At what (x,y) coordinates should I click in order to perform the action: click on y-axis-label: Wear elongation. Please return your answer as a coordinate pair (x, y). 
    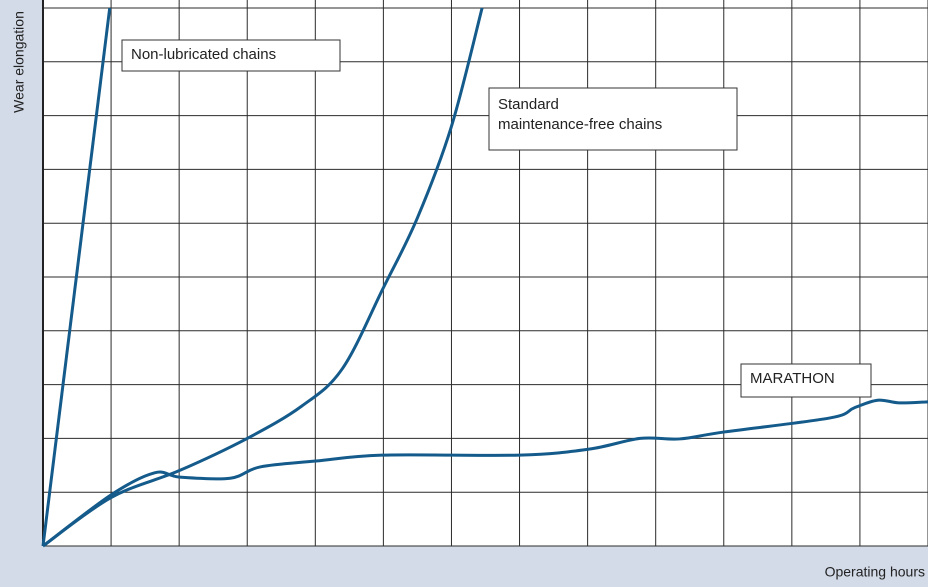
    Looking at the image, I should click on (19, 62).